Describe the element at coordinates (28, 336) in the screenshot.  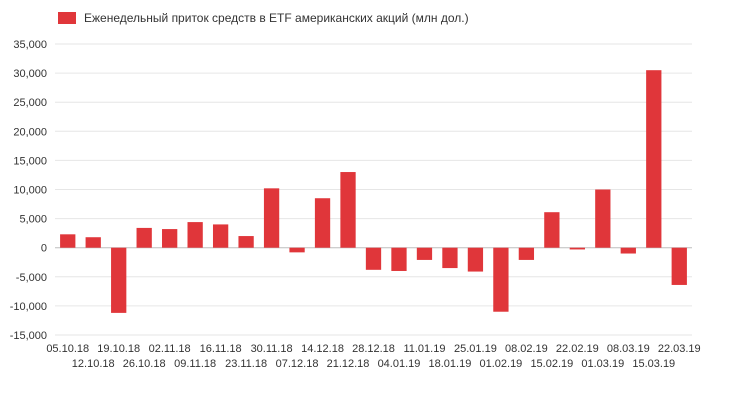
I see `y-tick-label: -15,000` at that location.